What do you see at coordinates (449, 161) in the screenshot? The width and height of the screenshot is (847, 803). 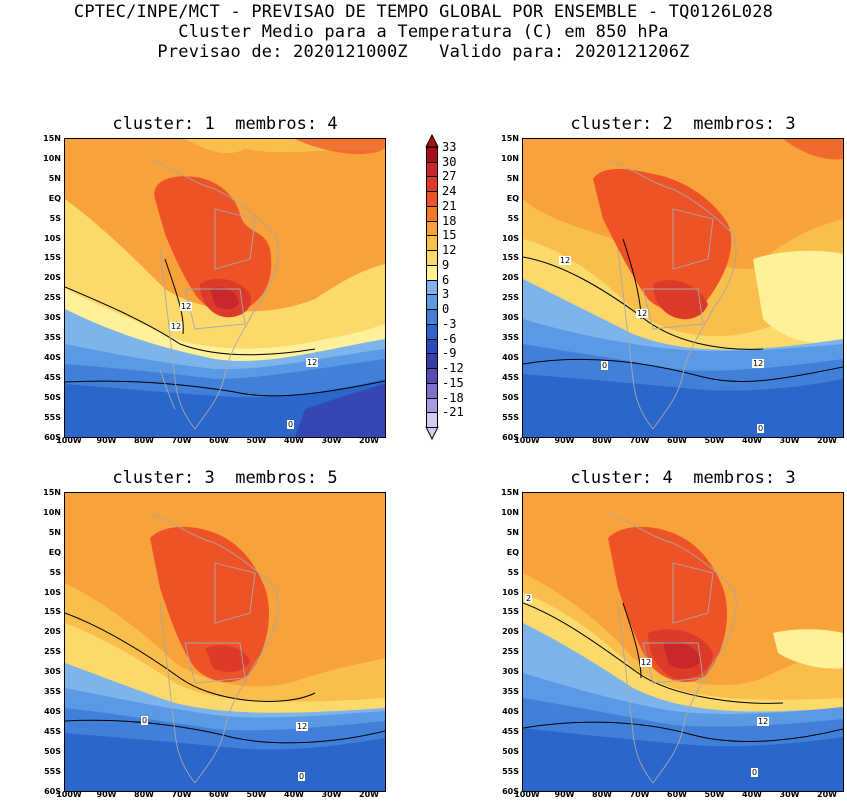 I see `colorbar-label: 30` at bounding box center [449, 161].